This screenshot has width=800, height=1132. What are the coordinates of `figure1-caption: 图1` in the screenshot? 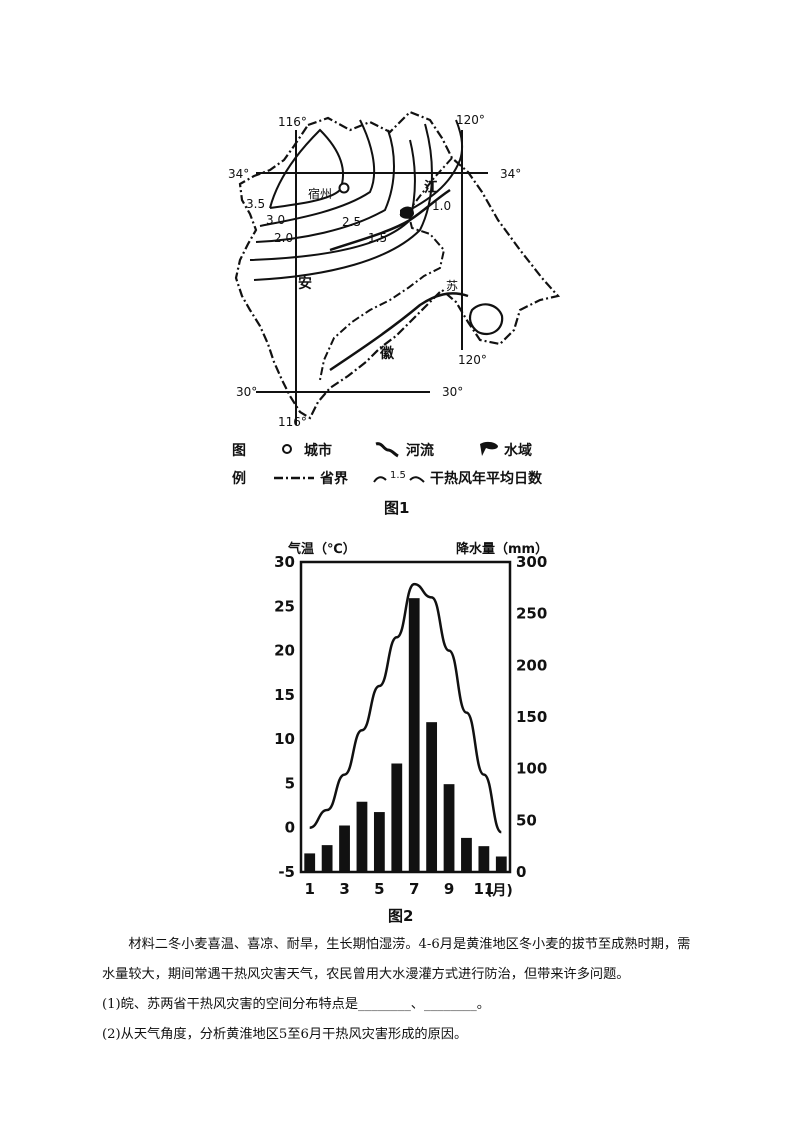 It's located at (397, 508).